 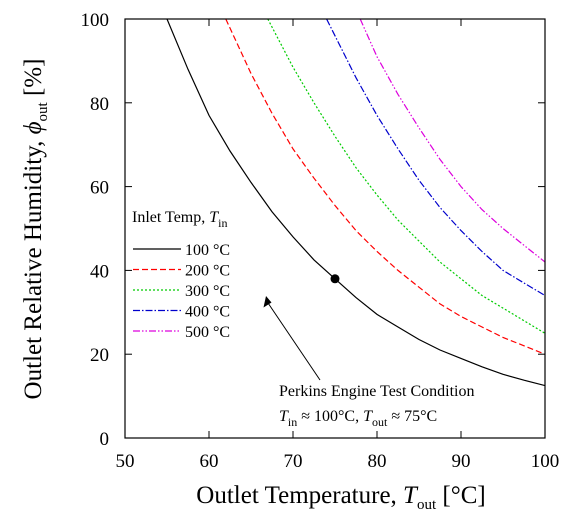 I want to click on x-tick-label: 70, so click(x=293, y=461).